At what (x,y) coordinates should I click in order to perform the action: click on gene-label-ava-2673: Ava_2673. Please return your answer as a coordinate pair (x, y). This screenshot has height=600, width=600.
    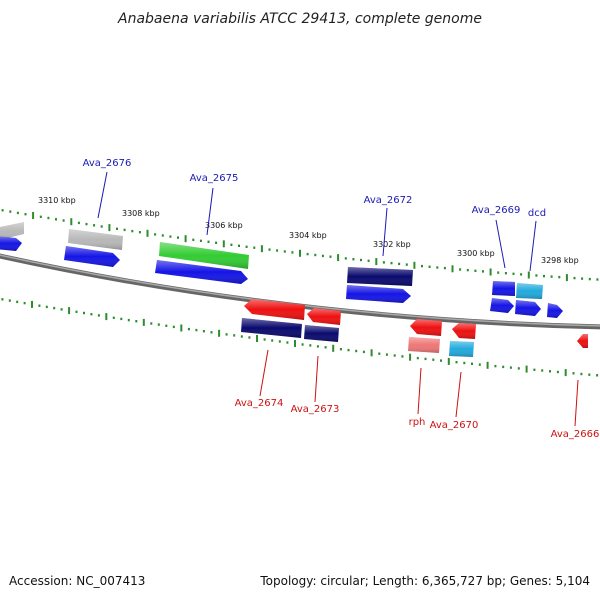
    Looking at the image, I should click on (315, 409).